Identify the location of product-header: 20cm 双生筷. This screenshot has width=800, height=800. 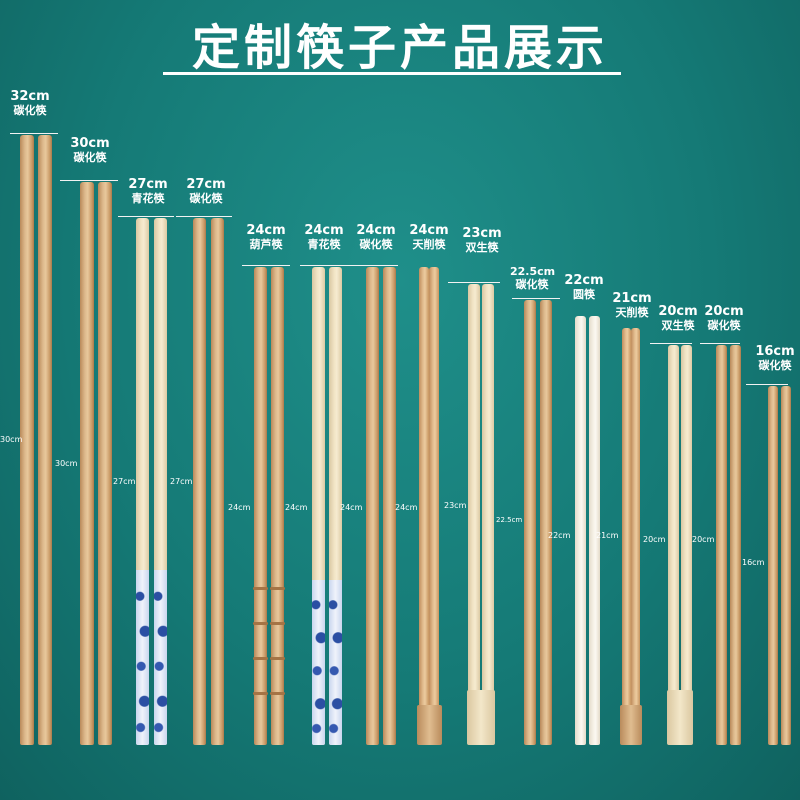
(678, 318).